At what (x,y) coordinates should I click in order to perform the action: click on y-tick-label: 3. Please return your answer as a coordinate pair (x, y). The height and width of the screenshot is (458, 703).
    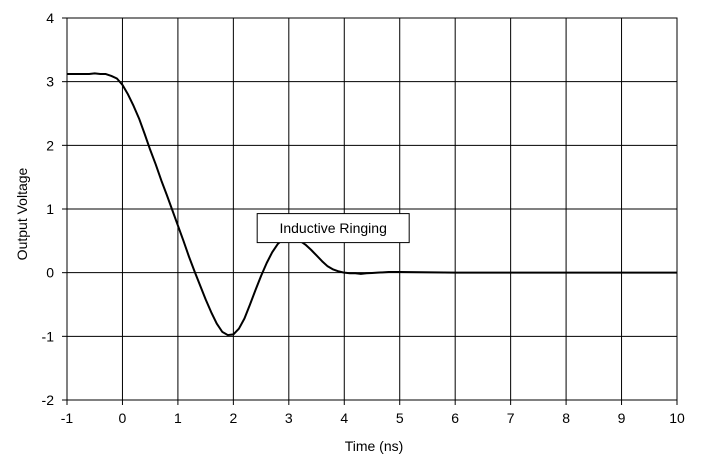
    Looking at the image, I should click on (50, 82).